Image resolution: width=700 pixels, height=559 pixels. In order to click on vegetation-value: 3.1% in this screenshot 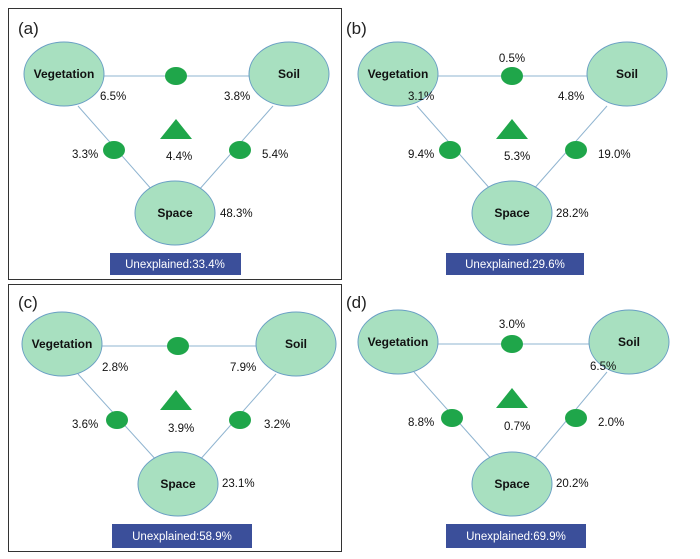, I will do `click(421, 97)`.